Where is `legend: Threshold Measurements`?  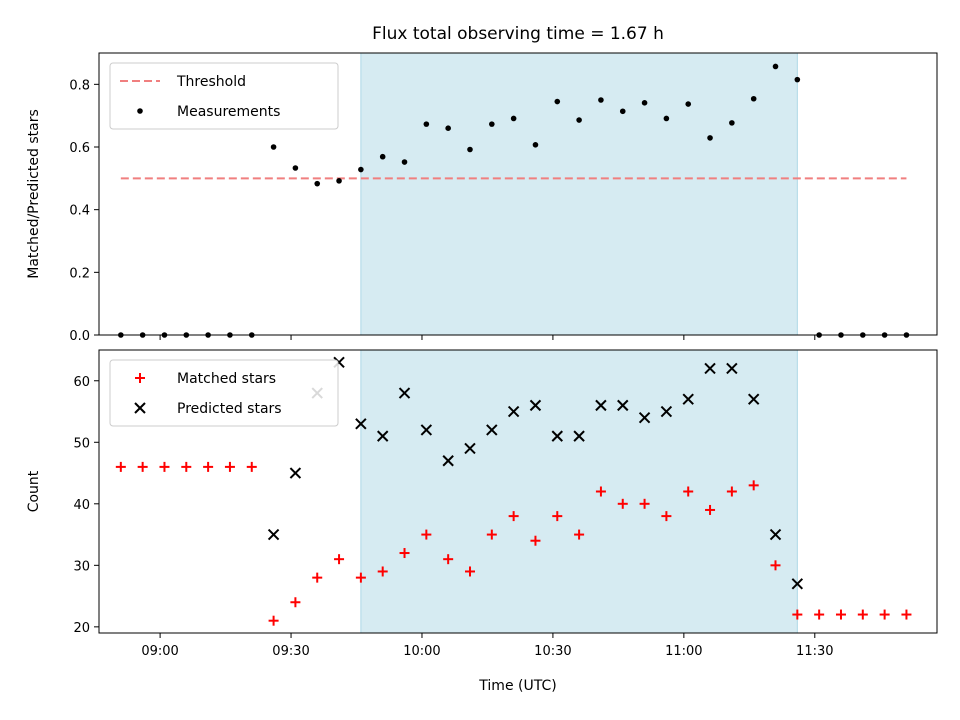 legend: Threshold Measurements is located at coordinates (224, 96).